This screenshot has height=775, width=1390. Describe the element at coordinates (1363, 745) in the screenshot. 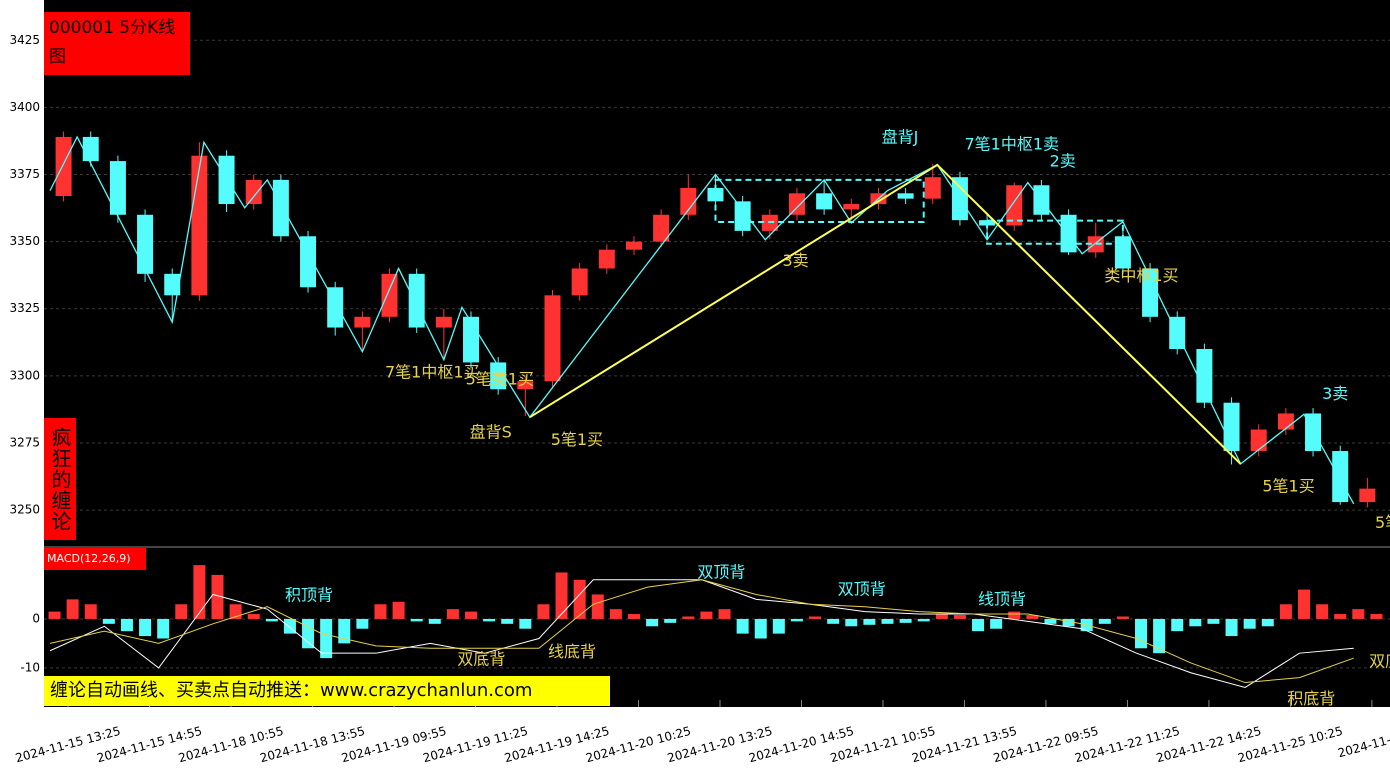

I see `x-tick-label: 2024-11-25` at that location.